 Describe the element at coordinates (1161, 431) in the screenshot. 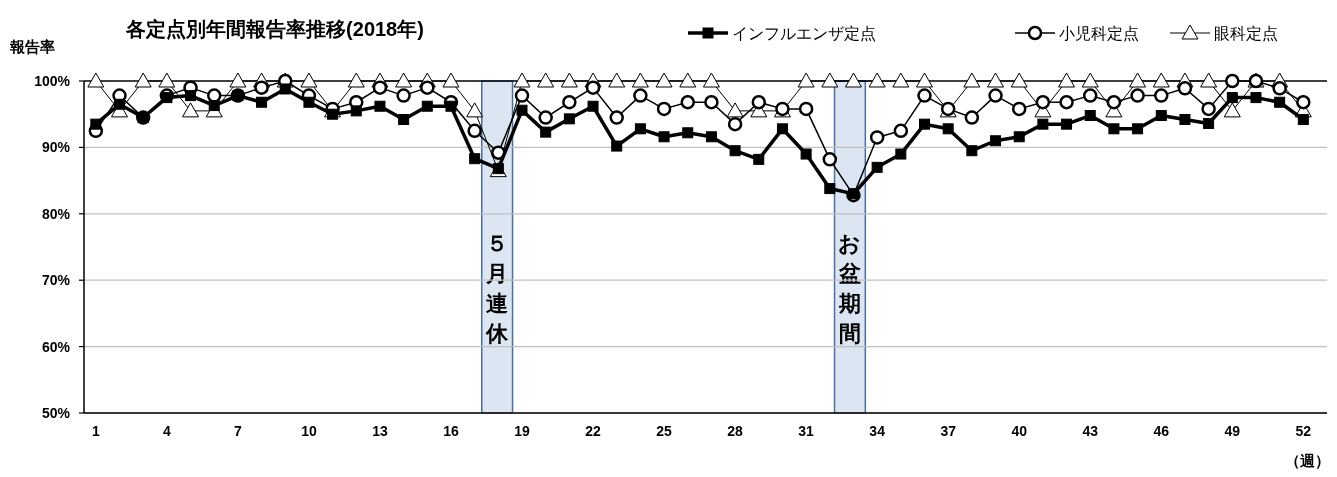

I see `x-tick-label: 46` at that location.